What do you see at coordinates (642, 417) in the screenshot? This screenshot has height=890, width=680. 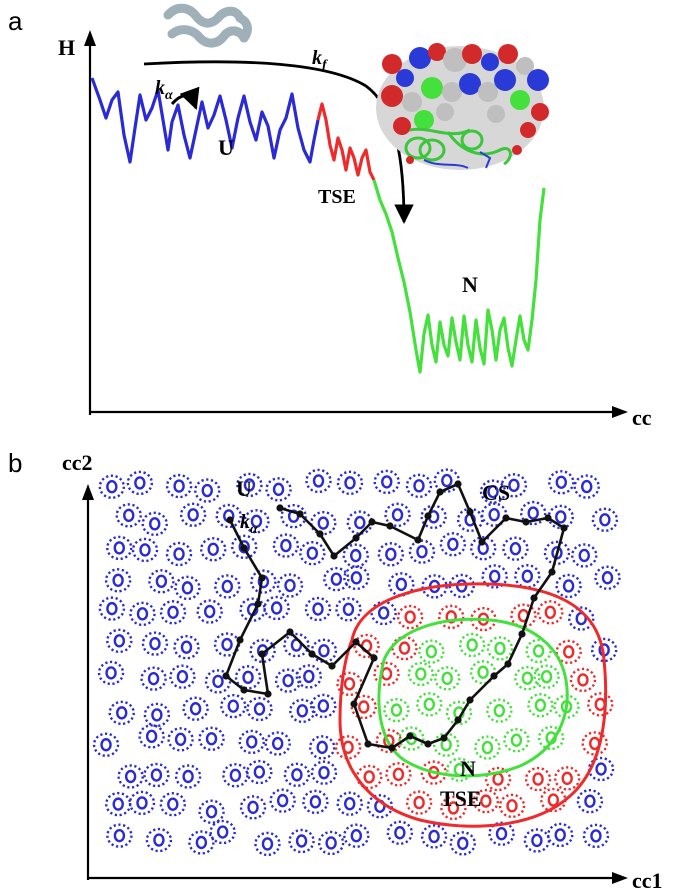 I see `panel-a-x-label: cc` at bounding box center [642, 417].